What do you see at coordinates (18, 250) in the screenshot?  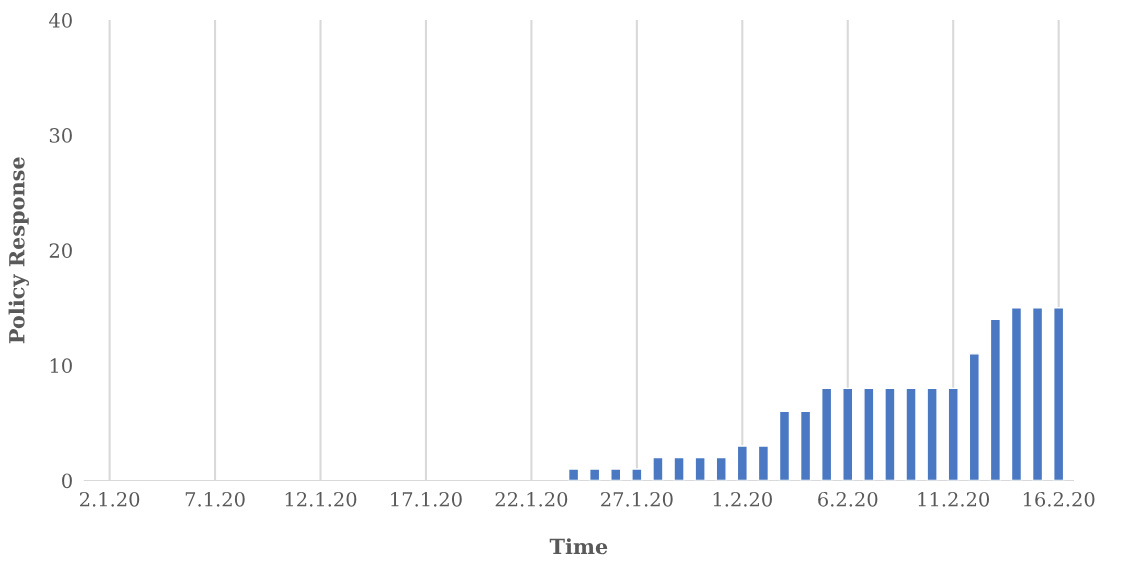 I see `y-axis-title: Policy Response` at bounding box center [18, 250].